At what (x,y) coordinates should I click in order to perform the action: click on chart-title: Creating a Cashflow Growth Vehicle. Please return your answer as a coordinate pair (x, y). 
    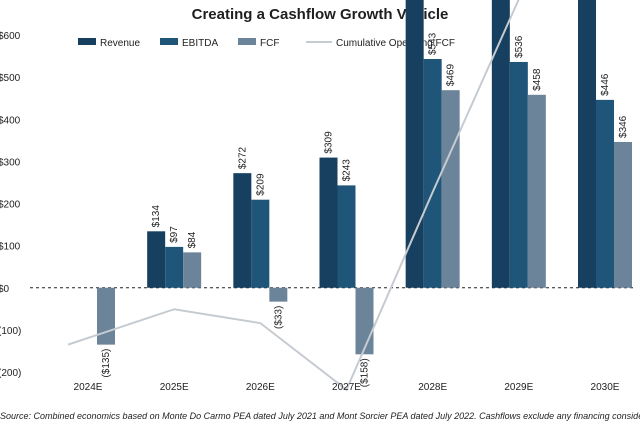
    Looking at the image, I should click on (320, 14).